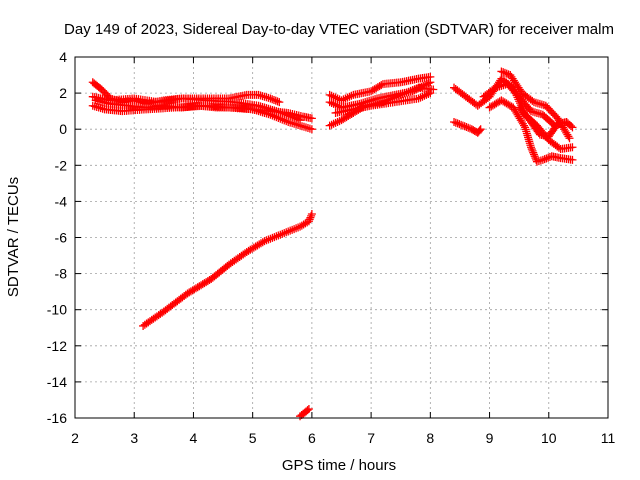  What do you see at coordinates (371, 438) in the screenshot?
I see `x-tick-label: 7` at bounding box center [371, 438].